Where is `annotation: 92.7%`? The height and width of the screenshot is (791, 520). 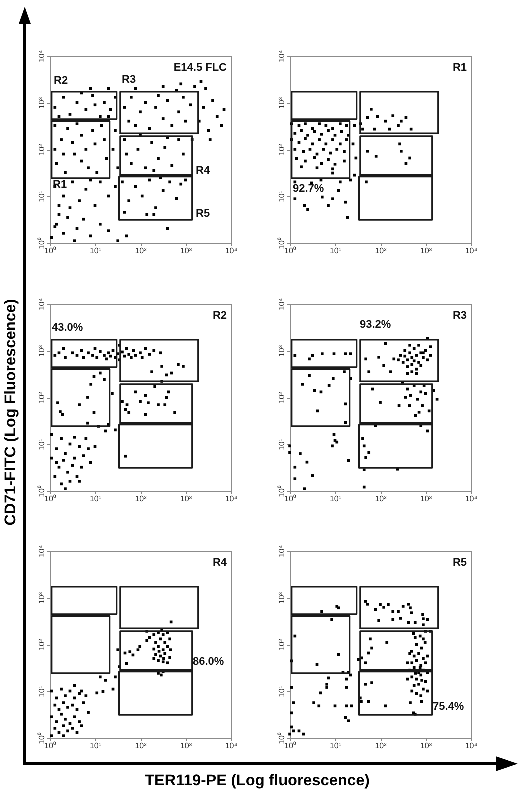
annotation: 92.7% is located at coordinates (308, 189).